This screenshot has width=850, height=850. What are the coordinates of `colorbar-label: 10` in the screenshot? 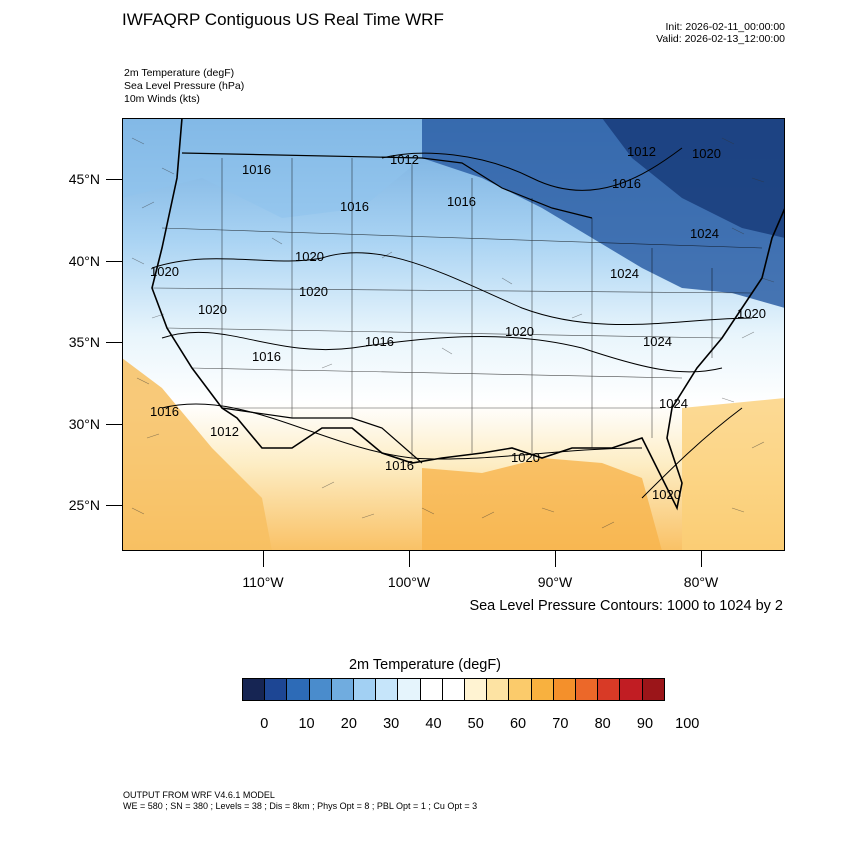 It's located at (306, 724).